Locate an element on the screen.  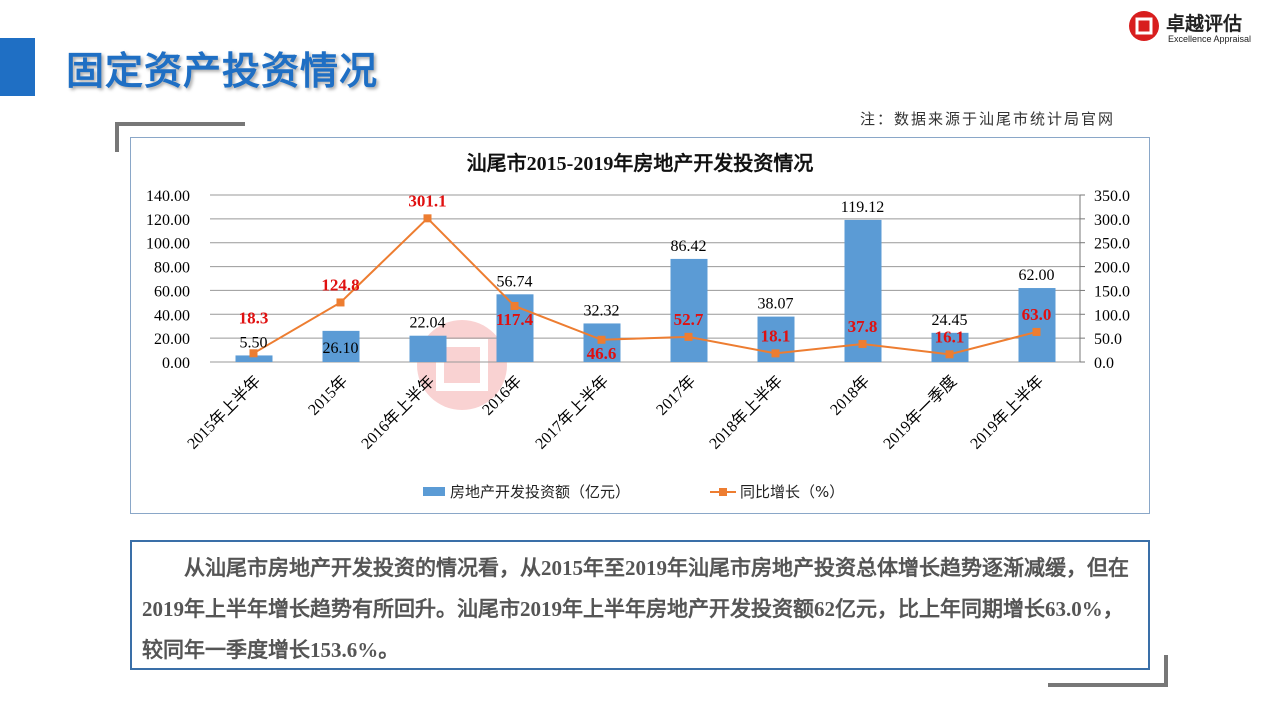
line-label: 52.7 is located at coordinates (689, 319).